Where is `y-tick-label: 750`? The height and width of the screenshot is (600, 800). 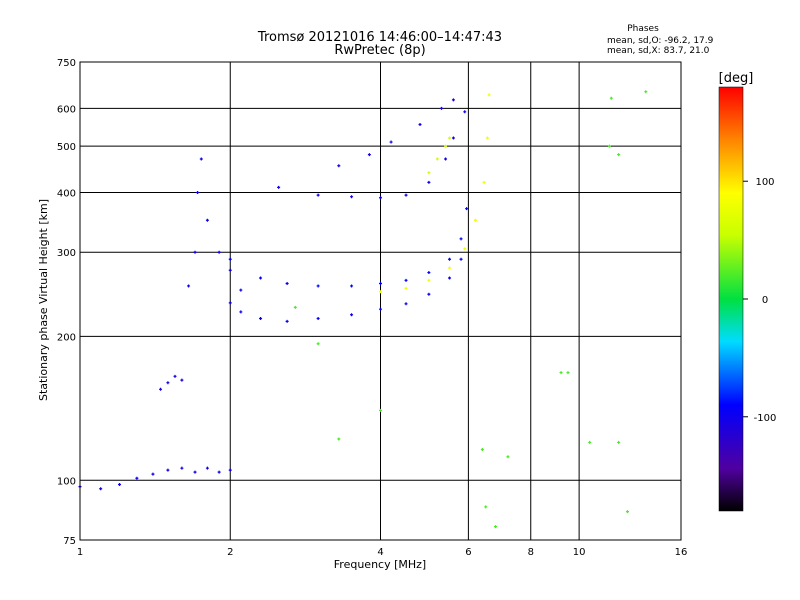
y-tick-label: 750 is located at coordinates (66, 63).